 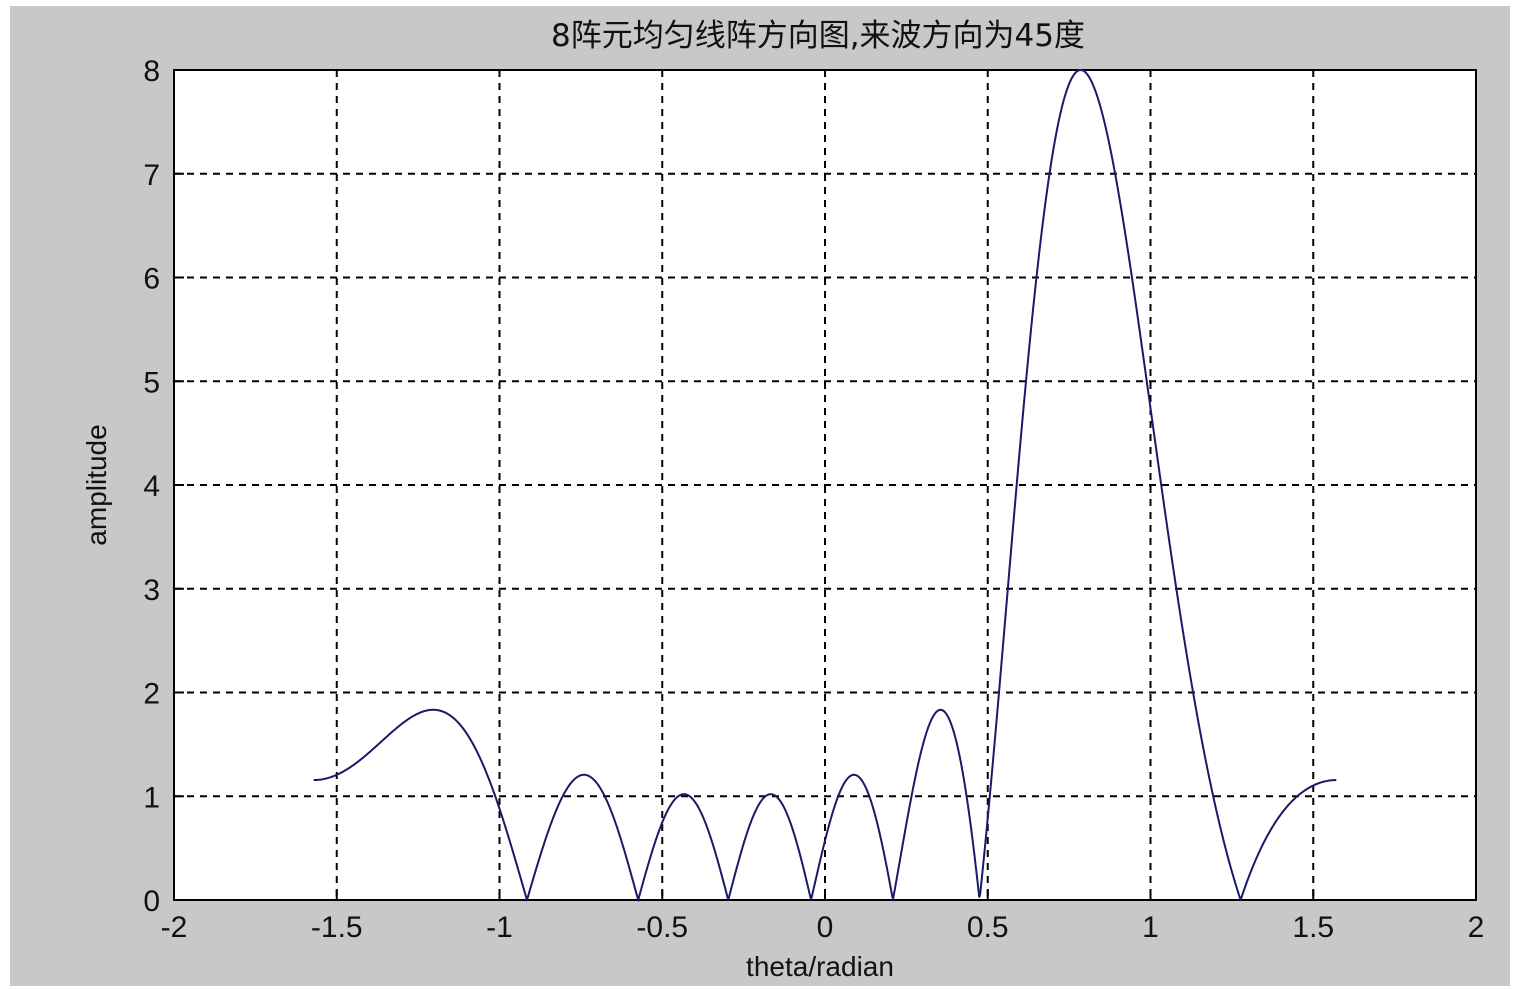 What do you see at coordinates (820, 966) in the screenshot?
I see `x-axis-title: theta/radian` at bounding box center [820, 966].